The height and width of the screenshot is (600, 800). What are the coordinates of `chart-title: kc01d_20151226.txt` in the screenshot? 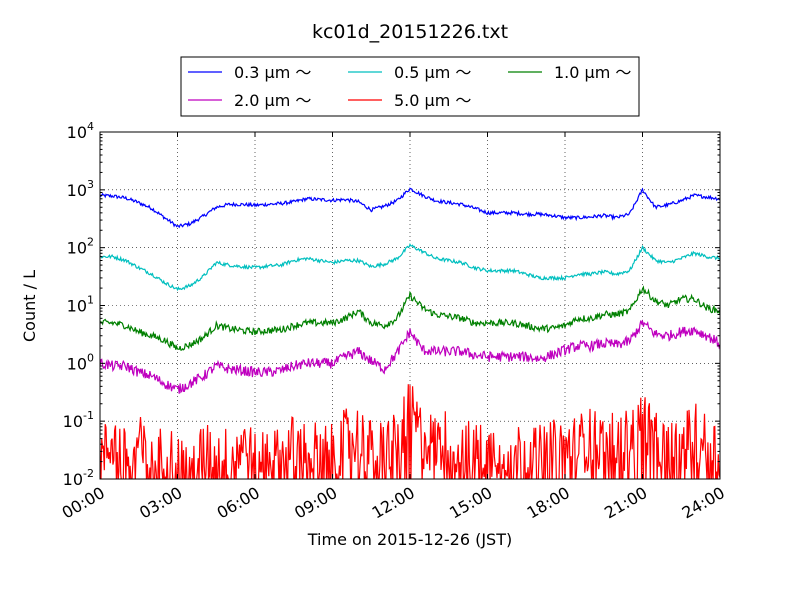 It's located at (410, 32).